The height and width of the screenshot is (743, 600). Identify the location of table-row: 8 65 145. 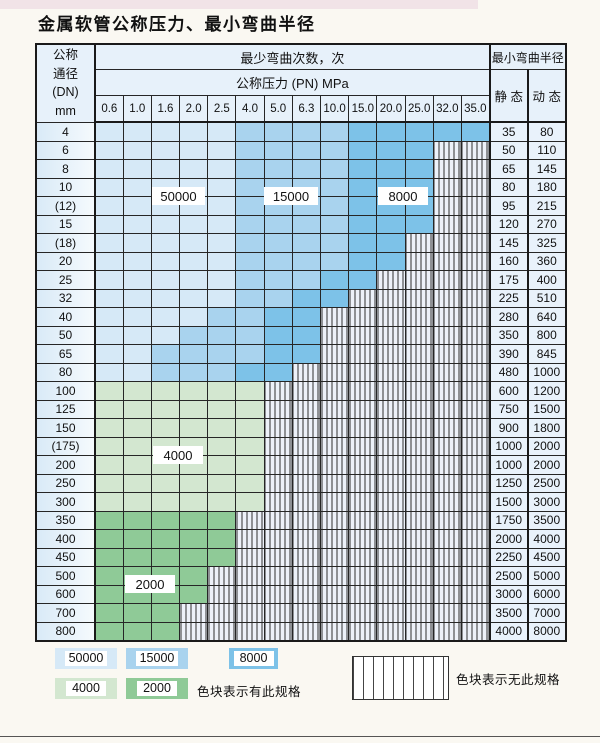
(301, 169).